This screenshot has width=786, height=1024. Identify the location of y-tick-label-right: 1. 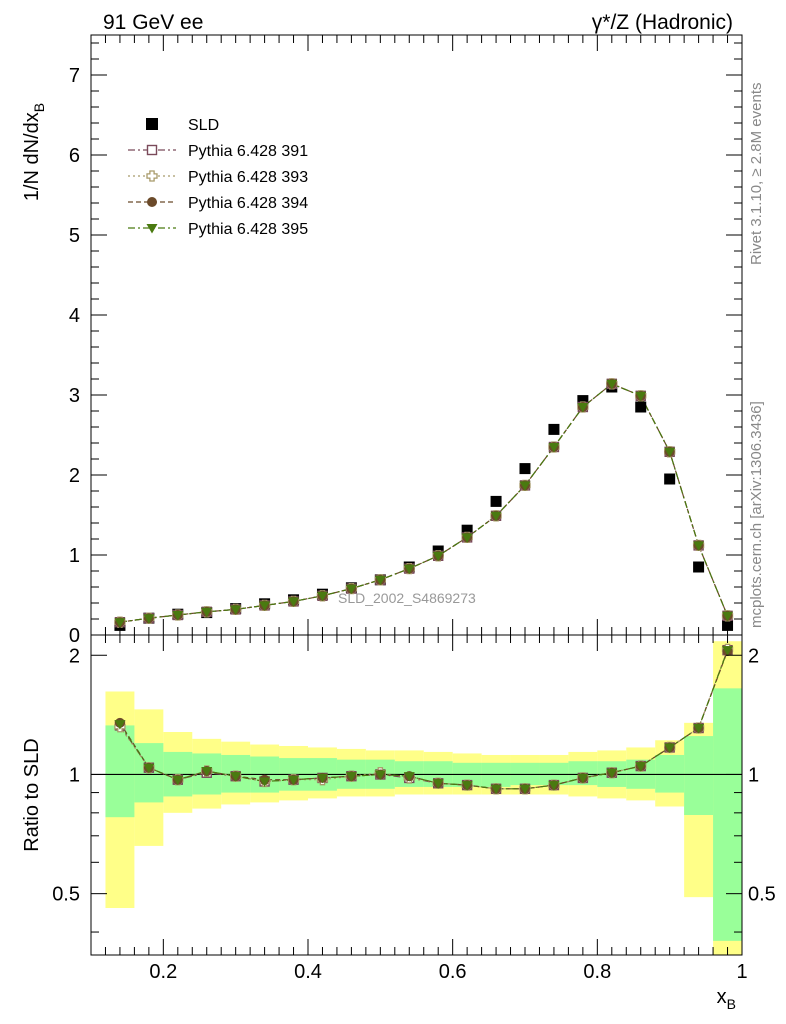
(753, 775).